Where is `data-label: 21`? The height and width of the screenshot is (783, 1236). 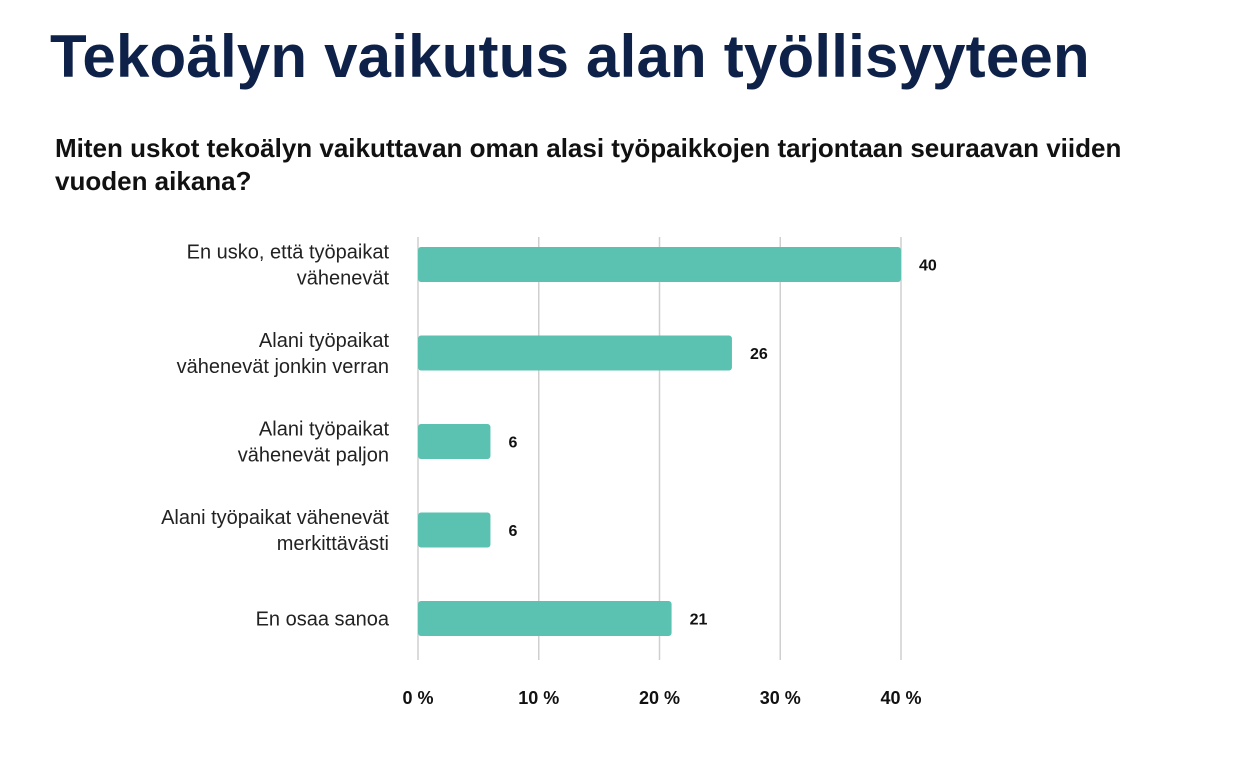
data-label: 21 is located at coordinates (699, 620).